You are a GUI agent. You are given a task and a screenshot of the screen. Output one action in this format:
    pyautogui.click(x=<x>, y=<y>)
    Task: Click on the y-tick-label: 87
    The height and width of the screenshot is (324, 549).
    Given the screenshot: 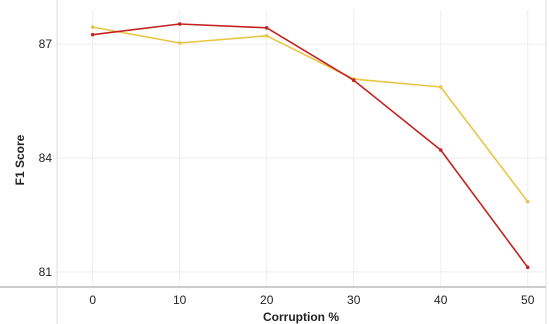 What is the action you would take?
    pyautogui.click(x=46, y=44)
    